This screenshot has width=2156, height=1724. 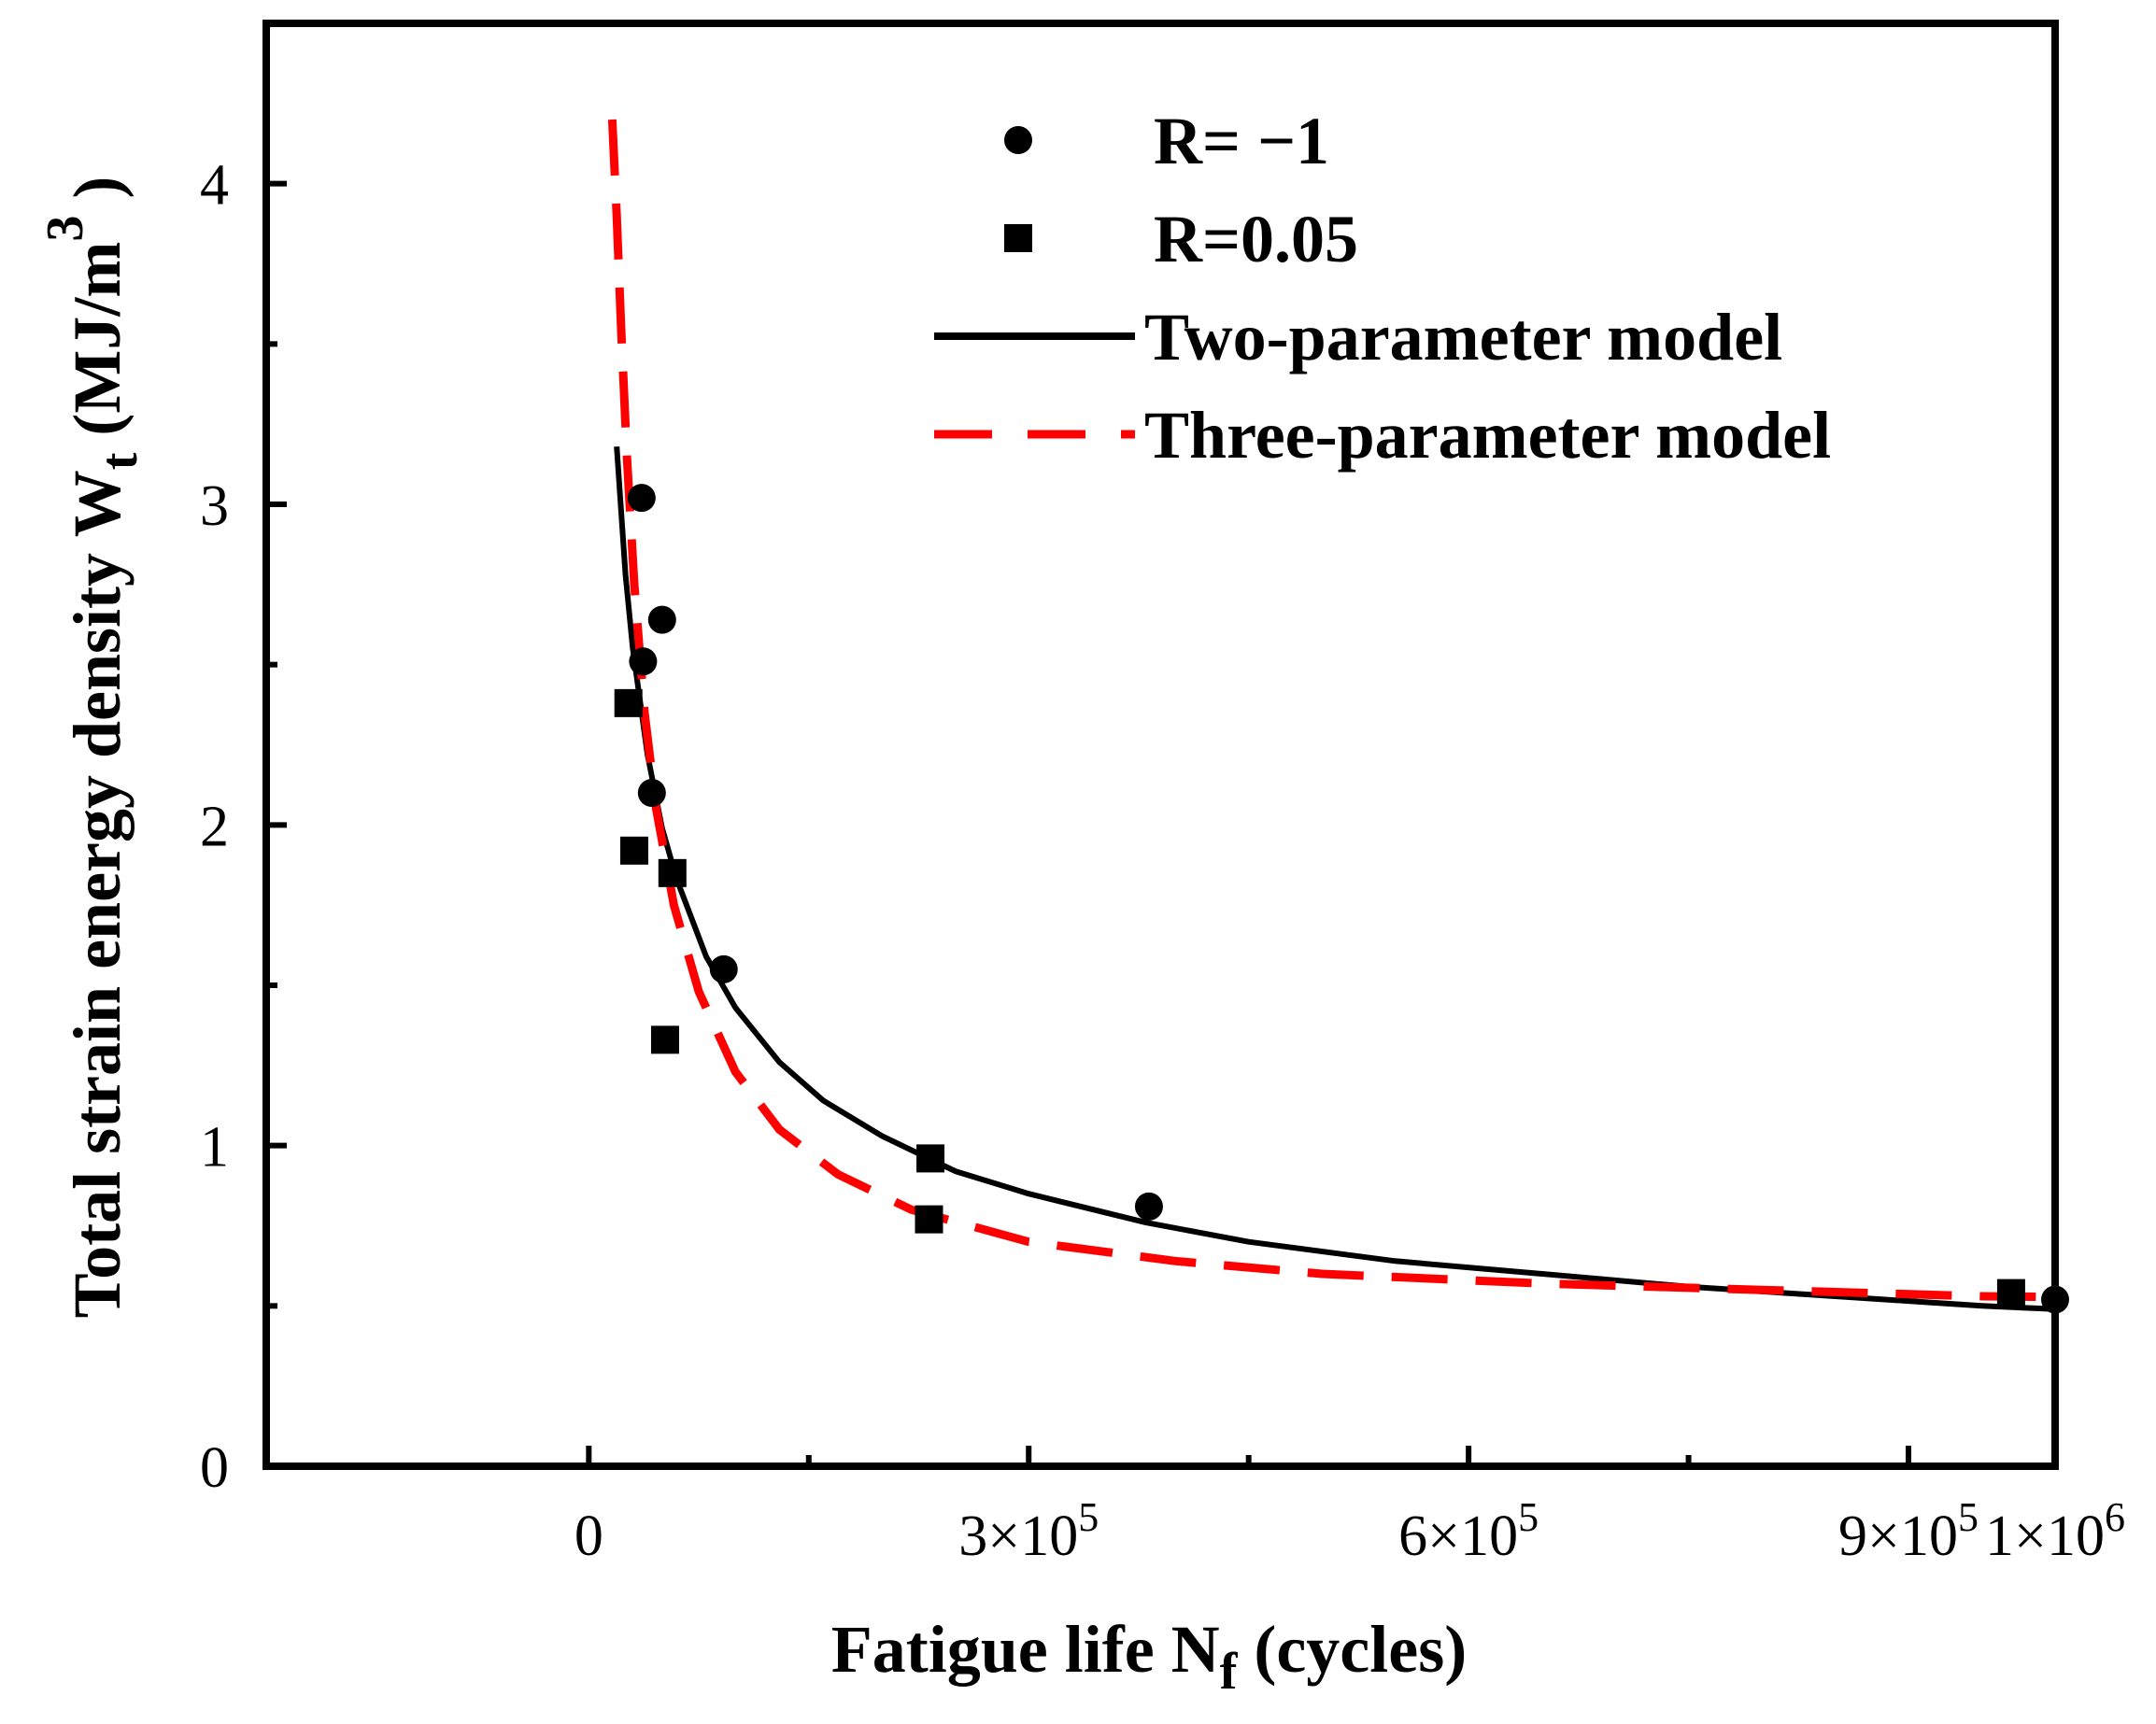 What do you see at coordinates (214, 1468) in the screenshot?
I see `y-tick-label: 0` at bounding box center [214, 1468].